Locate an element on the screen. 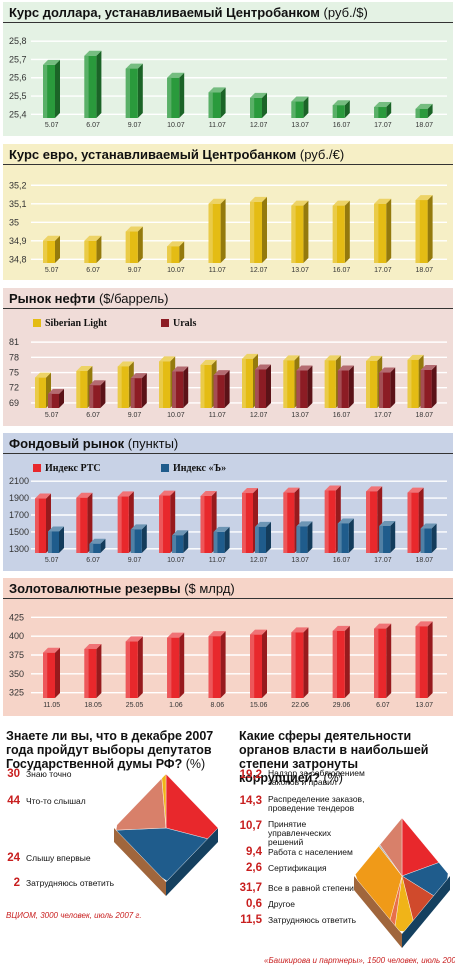 Image resolution: width=455 pixels, height=972 pixels. corruption-value-3: 10,7 is located at coordinates (250, 826).